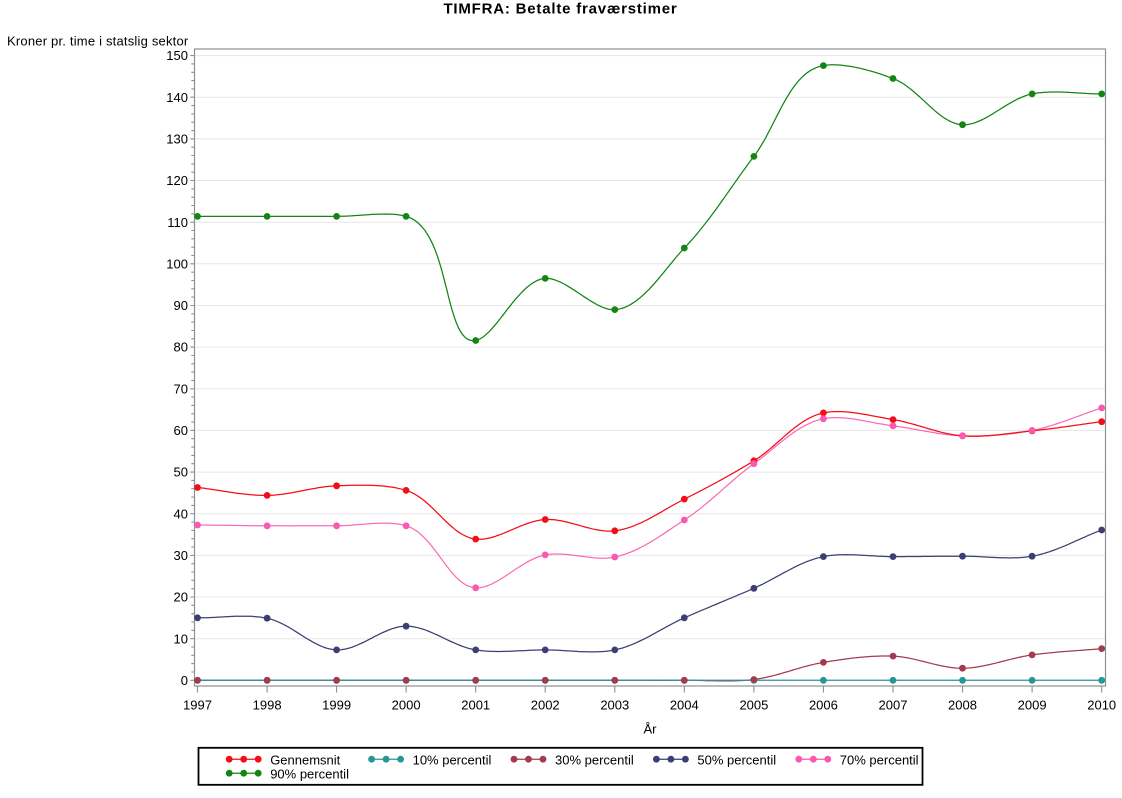 This screenshot has width=1122, height=798. Describe the element at coordinates (181, 472) in the screenshot. I see `svg-text: 50` at that location.